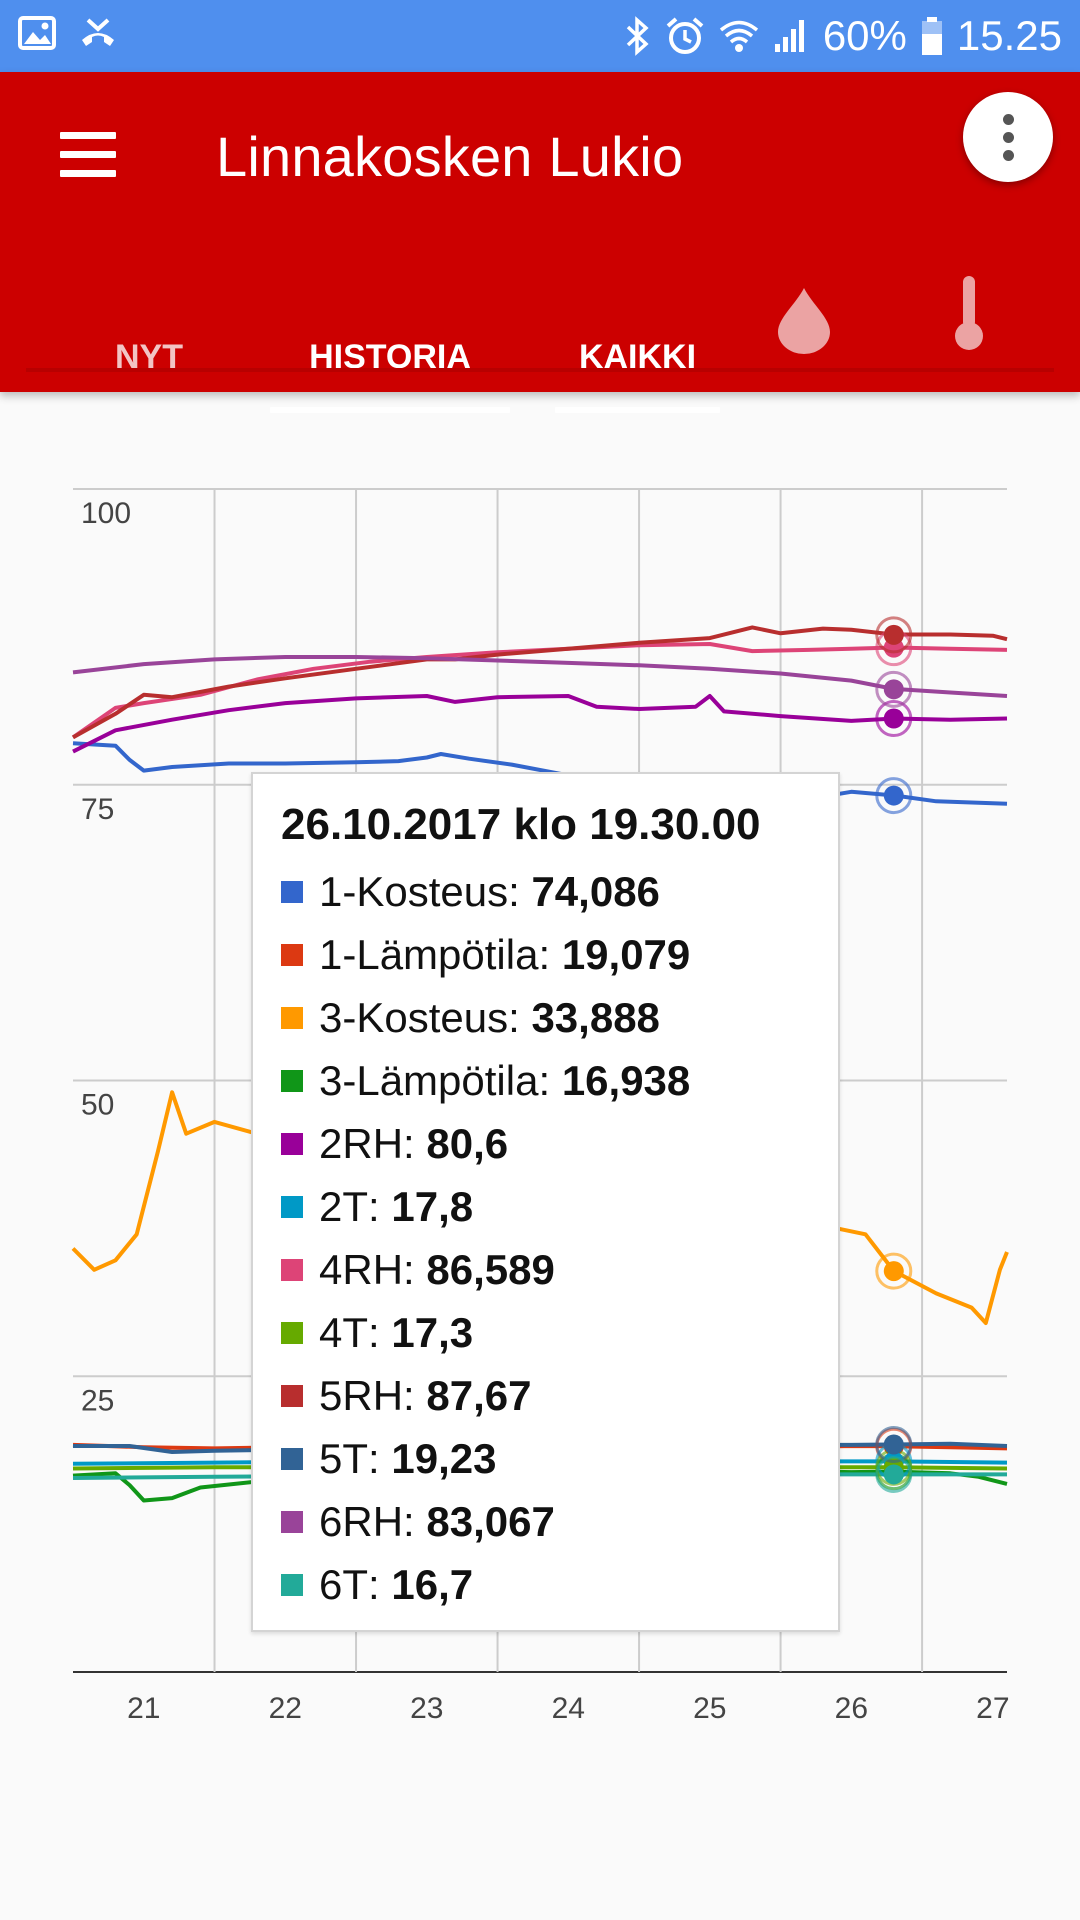 This screenshot has width=1080, height=1920. Describe the element at coordinates (97, 1105) in the screenshot. I see `y-tick-label: 50` at that location.